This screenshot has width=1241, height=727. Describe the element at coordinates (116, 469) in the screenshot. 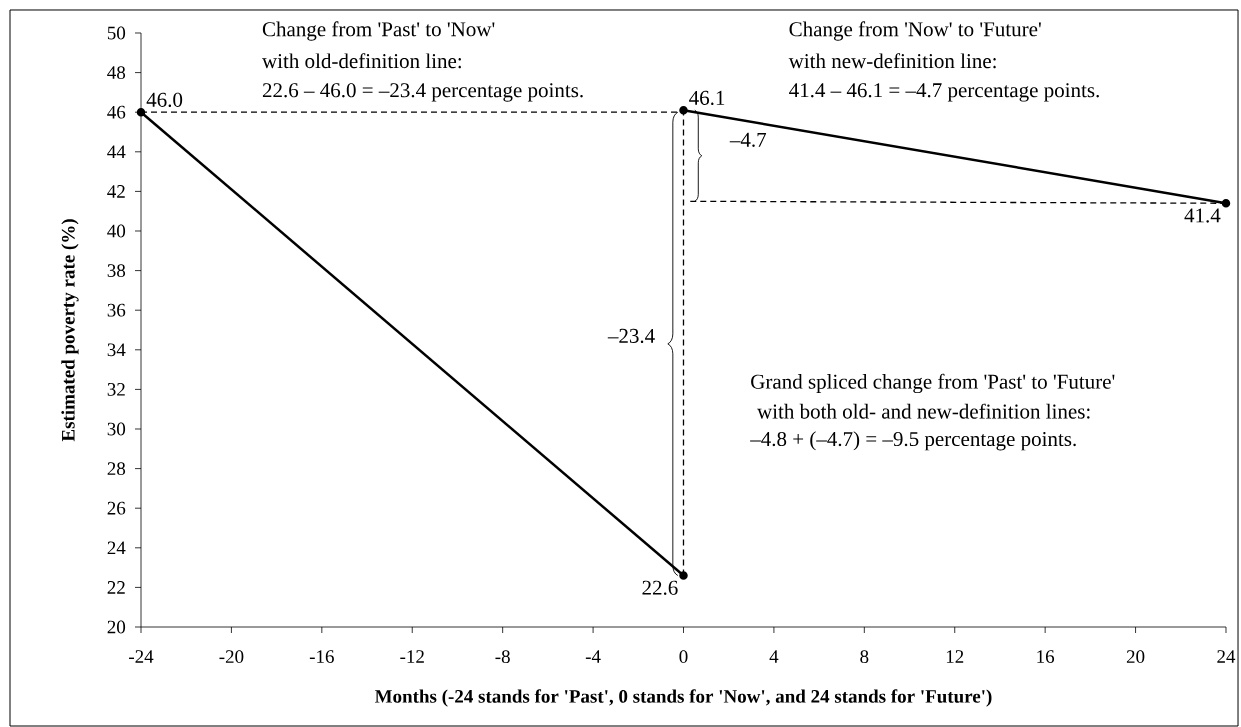

I see `y-tick-label: 28` at that location.